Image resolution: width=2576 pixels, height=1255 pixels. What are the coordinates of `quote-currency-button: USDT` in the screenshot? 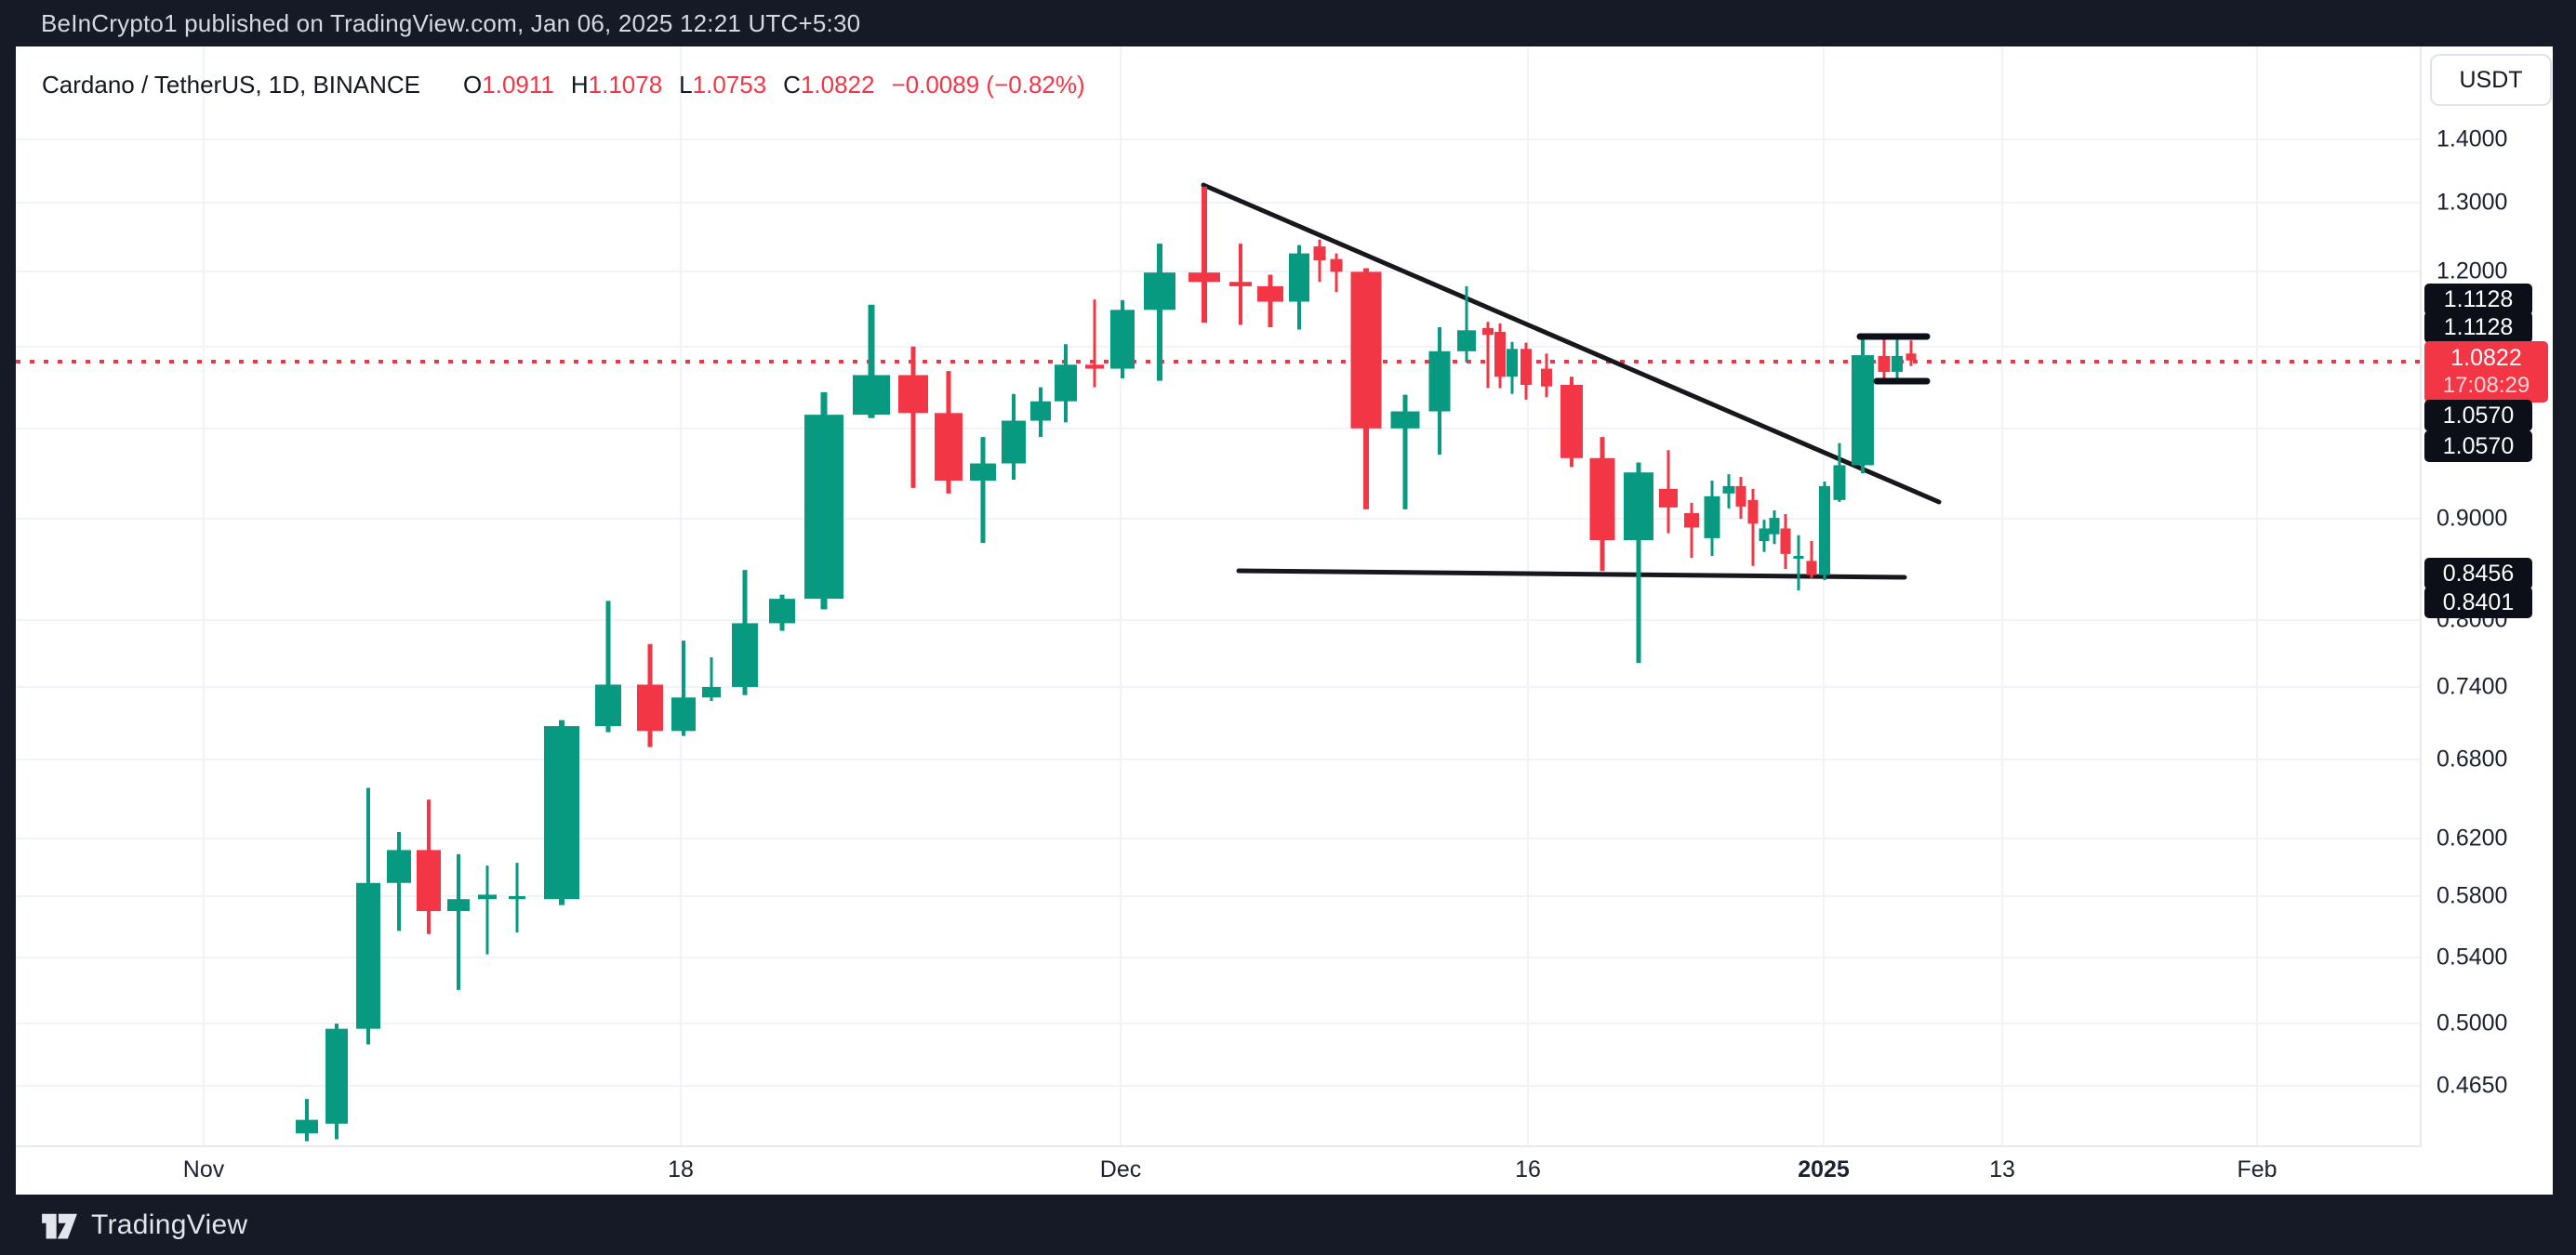 It's located at (2491, 80).